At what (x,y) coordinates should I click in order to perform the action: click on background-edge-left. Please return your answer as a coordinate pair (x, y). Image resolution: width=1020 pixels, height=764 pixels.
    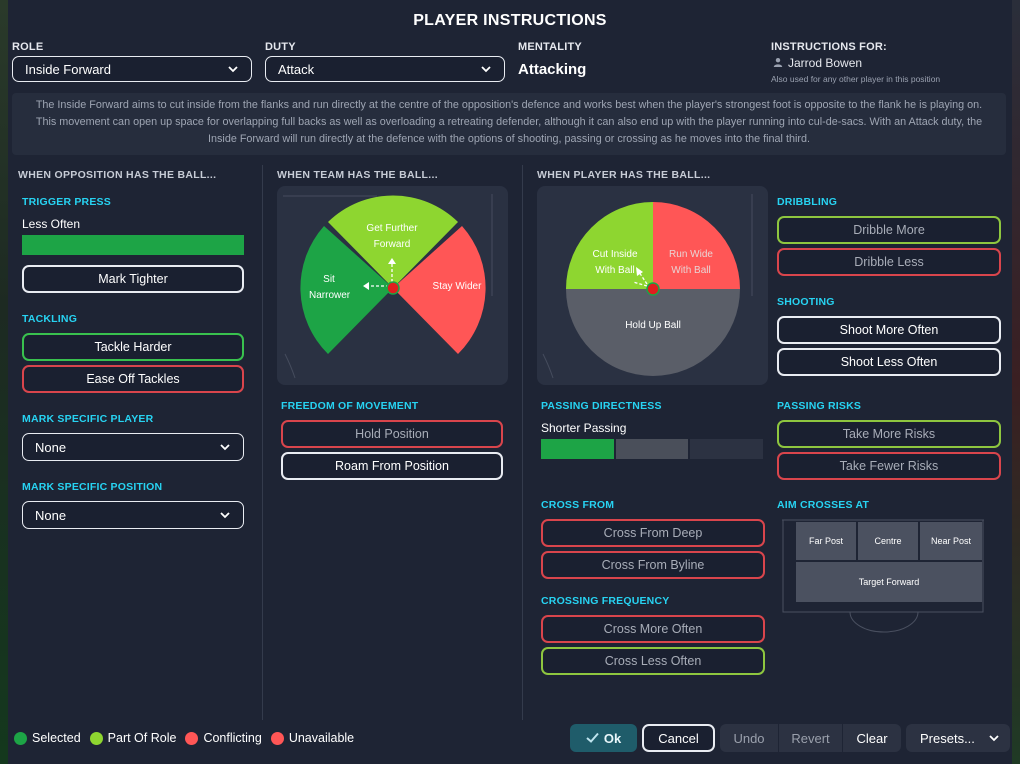
    Looking at the image, I should click on (4, 382).